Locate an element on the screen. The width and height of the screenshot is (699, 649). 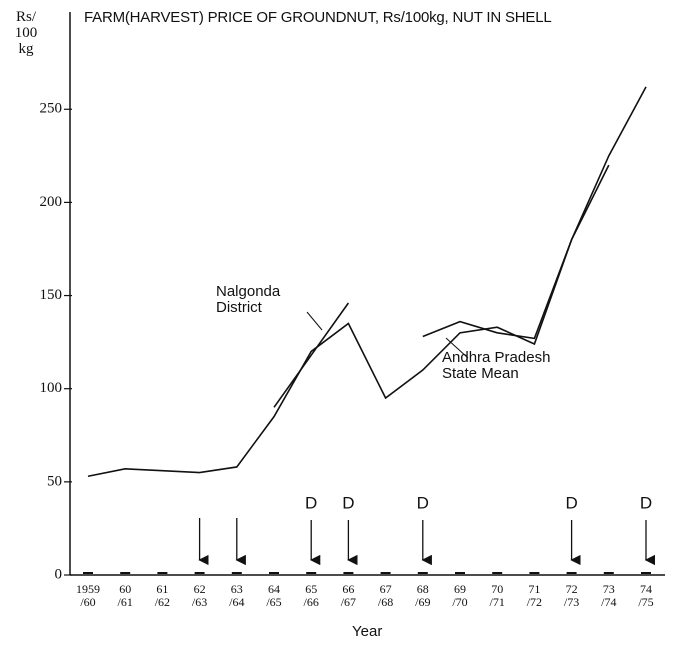
y-tick-label: 100 is located at coordinates (51, 388).